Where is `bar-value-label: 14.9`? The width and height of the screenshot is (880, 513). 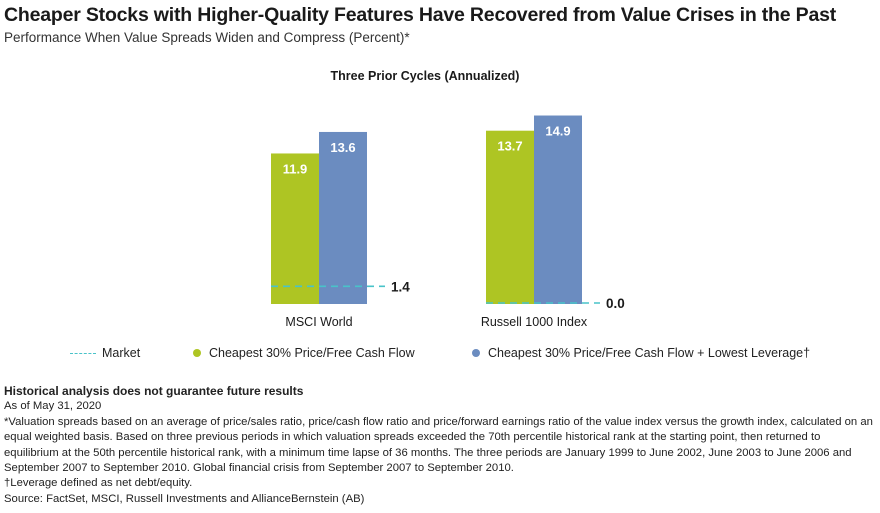 bar-value-label: 14.9 is located at coordinates (557, 131).